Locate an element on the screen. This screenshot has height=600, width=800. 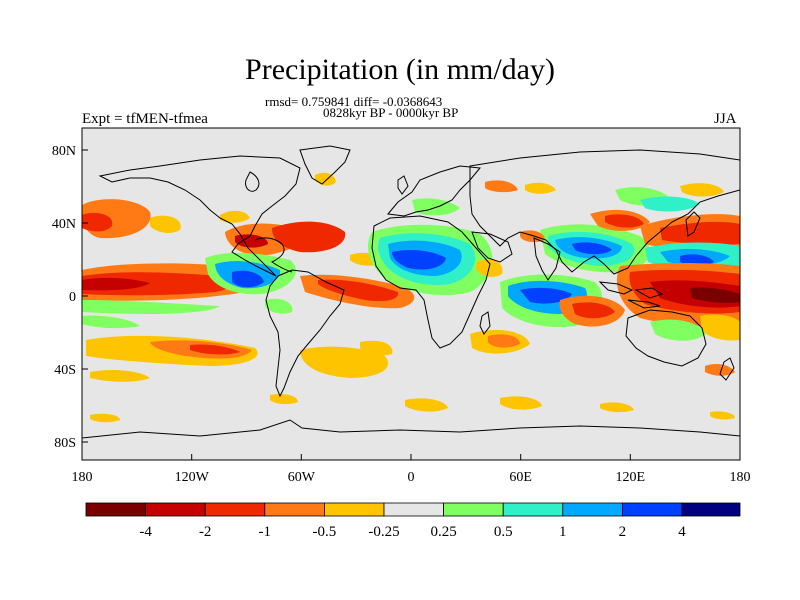
coastline-uk is located at coordinates (403, 185).